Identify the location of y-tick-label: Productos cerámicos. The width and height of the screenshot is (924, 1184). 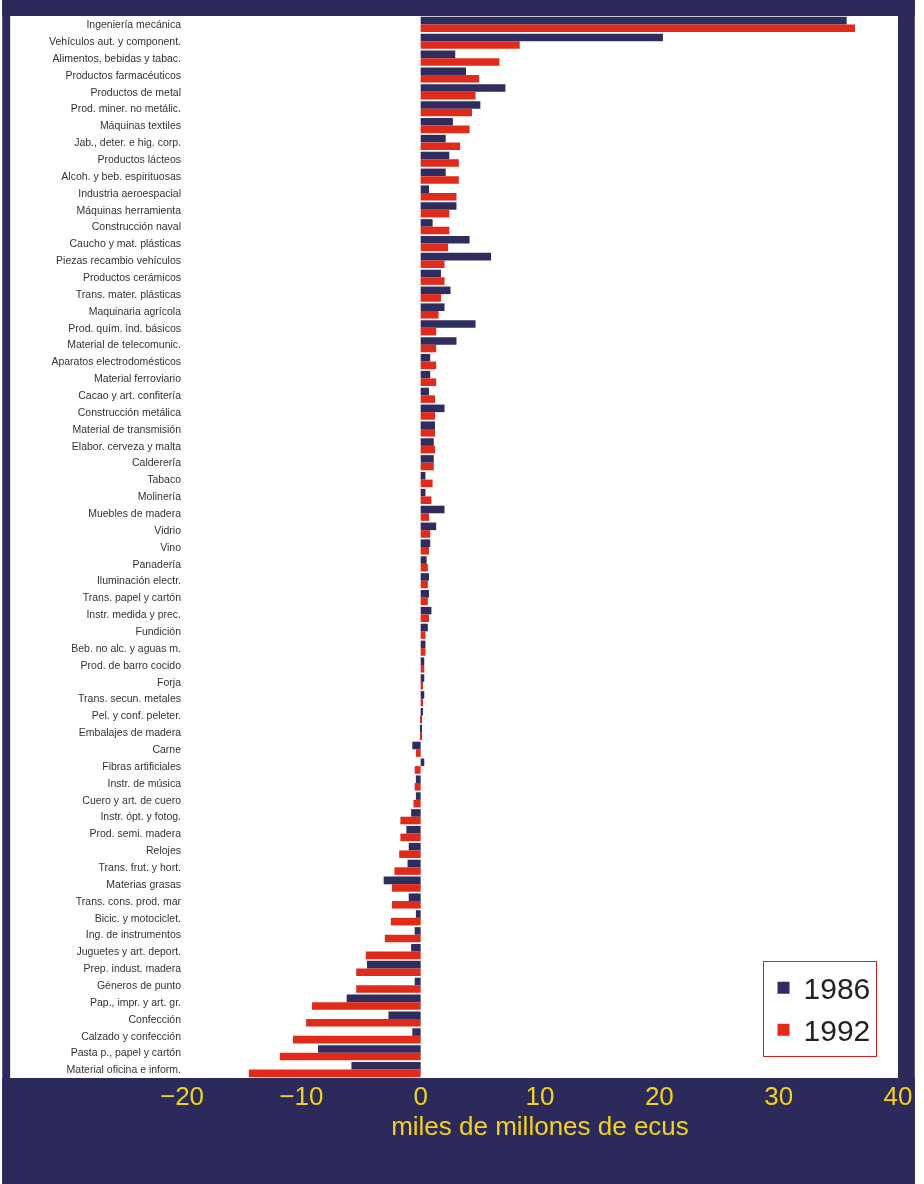
(131, 276).